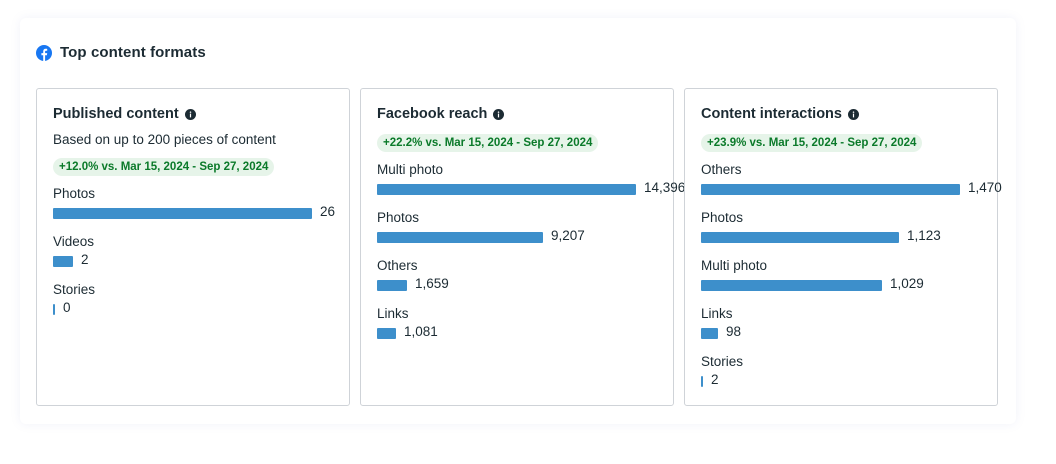 The width and height of the screenshot is (1056, 464). Describe the element at coordinates (845, 327) in the screenshot. I see `metric-links: Links 98` at that location.